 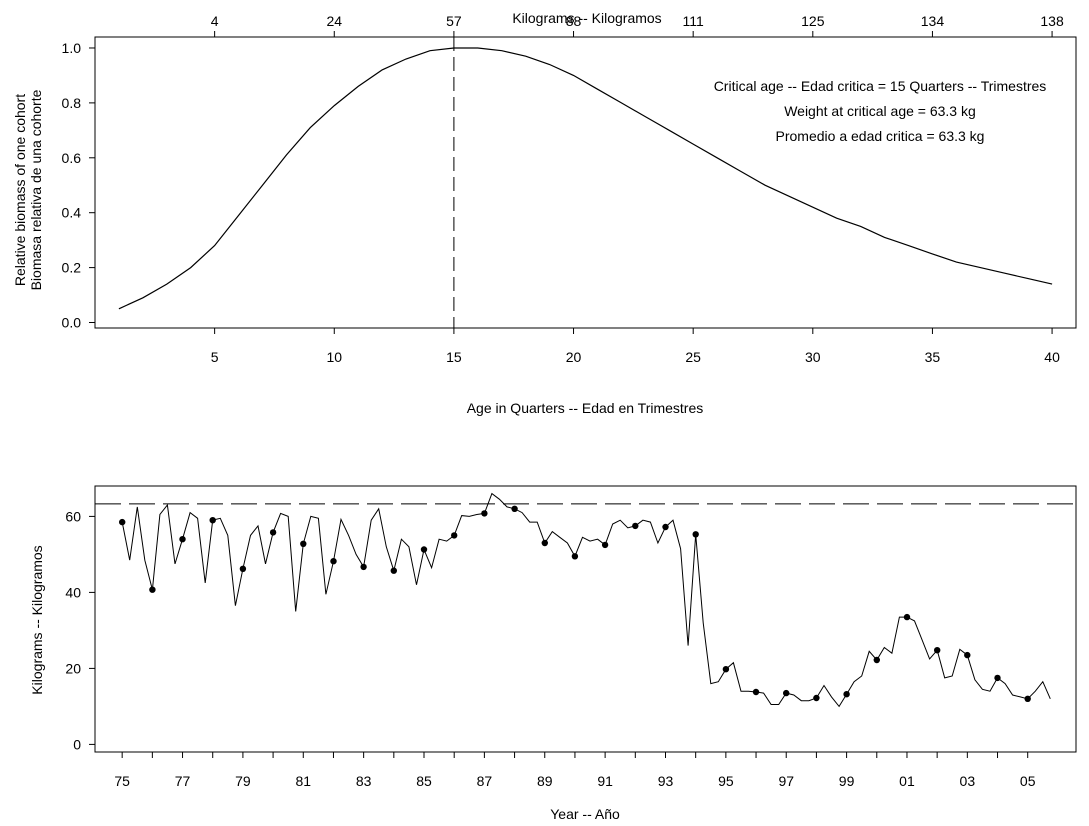 What do you see at coordinates (424, 781) in the screenshot?
I see `year-tick-label: 85` at bounding box center [424, 781].